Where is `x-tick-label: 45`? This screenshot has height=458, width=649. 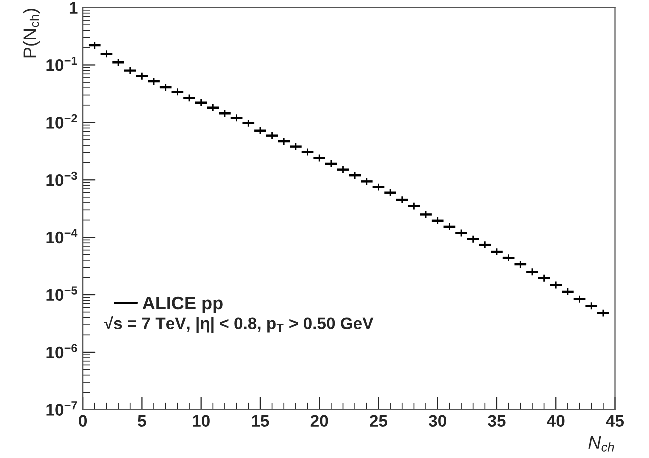 x-tick-label: 45 is located at coordinates (615, 421).